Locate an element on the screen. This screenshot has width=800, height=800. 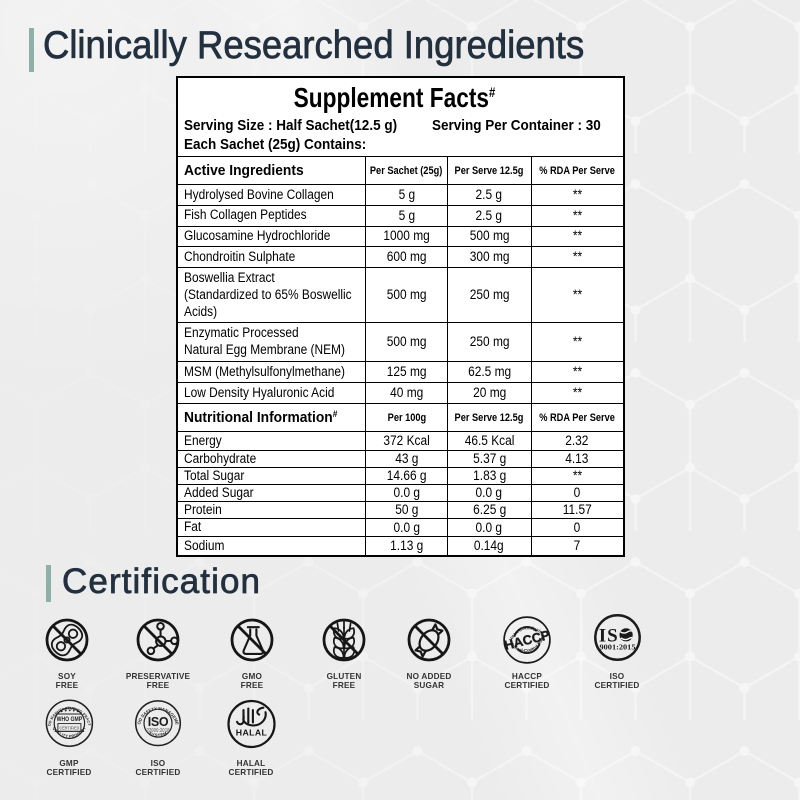
svg-text: HALAL is located at coordinates (252, 733).